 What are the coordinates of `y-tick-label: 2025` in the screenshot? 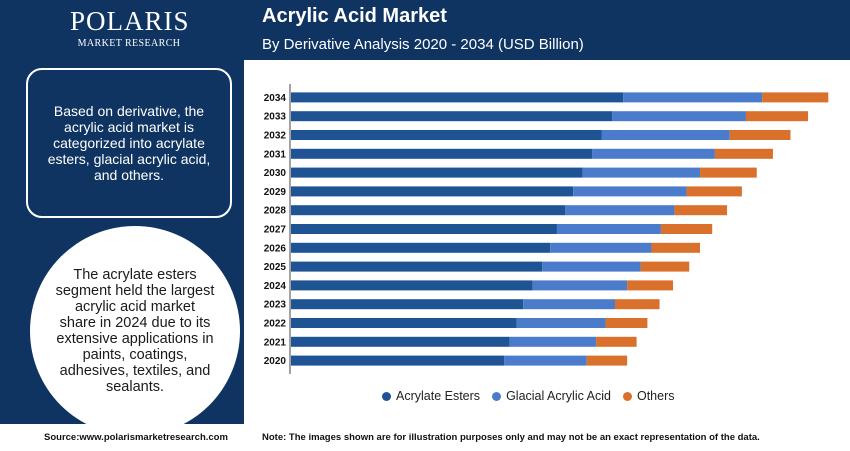 It's located at (275, 267).